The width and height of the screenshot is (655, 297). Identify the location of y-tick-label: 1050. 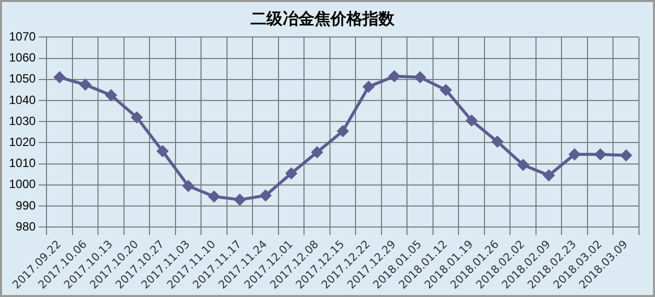
(22, 79).